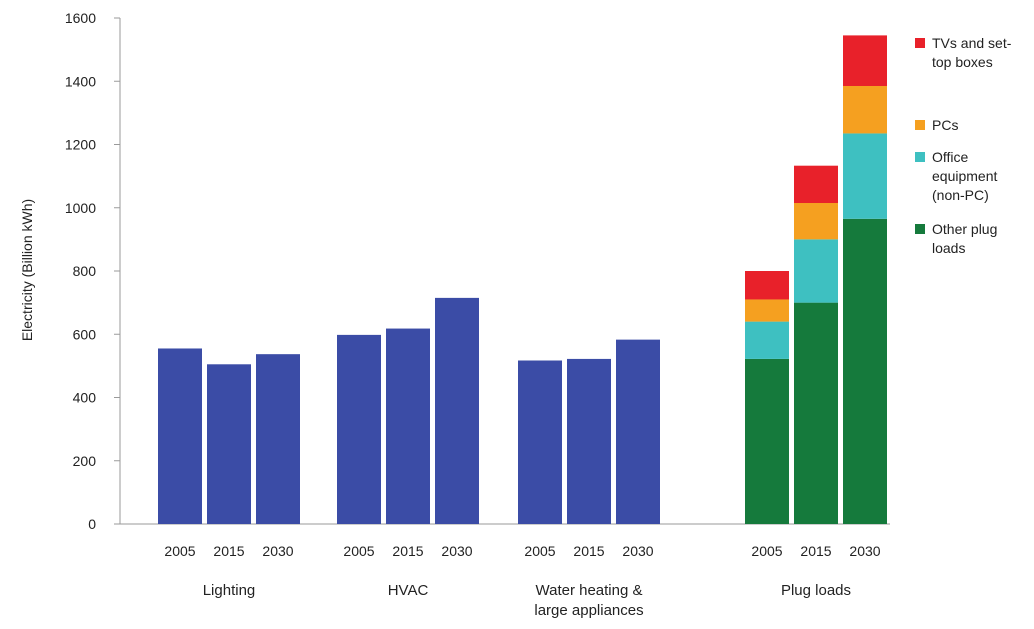 Image resolution: width=1034 pixels, height=629 pixels. I want to click on y-axis-label: Electricity (Billion kWh), so click(27, 270).